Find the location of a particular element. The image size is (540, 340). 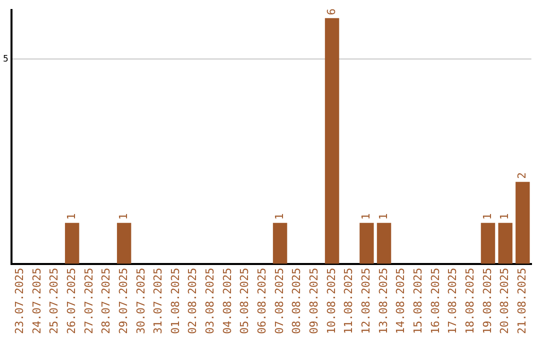

x-tick-label: 15.08.2025 is located at coordinates (418, 301).